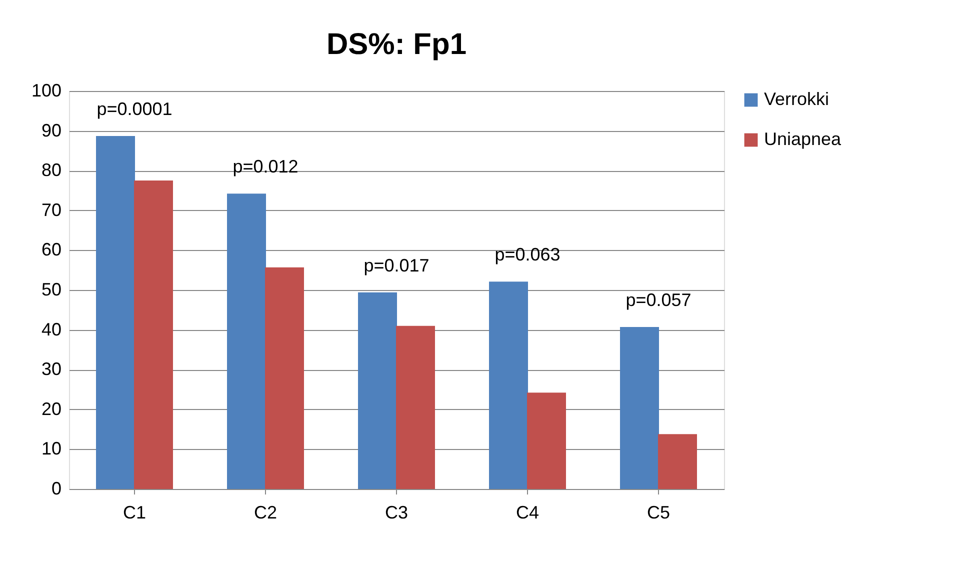 Image resolution: width=953 pixels, height=580 pixels. What do you see at coordinates (46, 90) in the screenshot?
I see `y-tick-label: 100` at bounding box center [46, 90].